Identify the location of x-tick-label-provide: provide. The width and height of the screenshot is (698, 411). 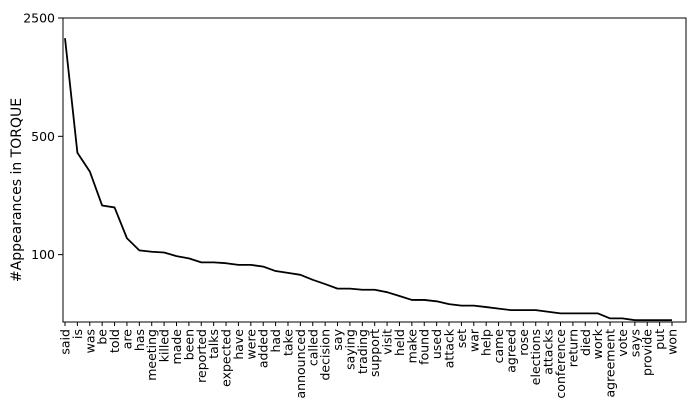
(647, 352).